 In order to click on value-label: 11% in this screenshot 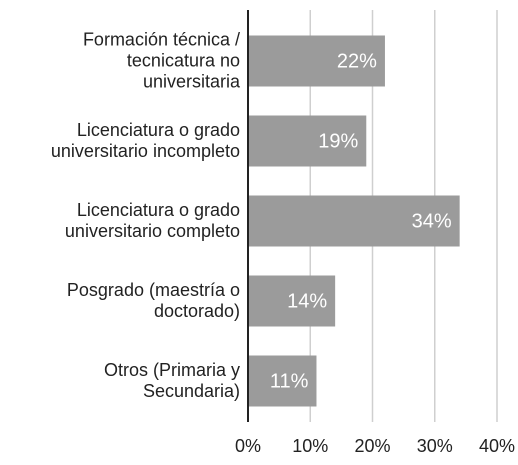, I will do `click(289, 381)`.